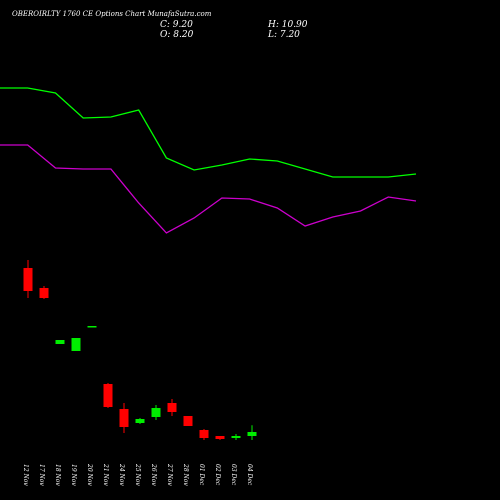 This screenshot has height=500, width=500. I want to click on x-tick-label: 18 Nov, so click(57, 475).